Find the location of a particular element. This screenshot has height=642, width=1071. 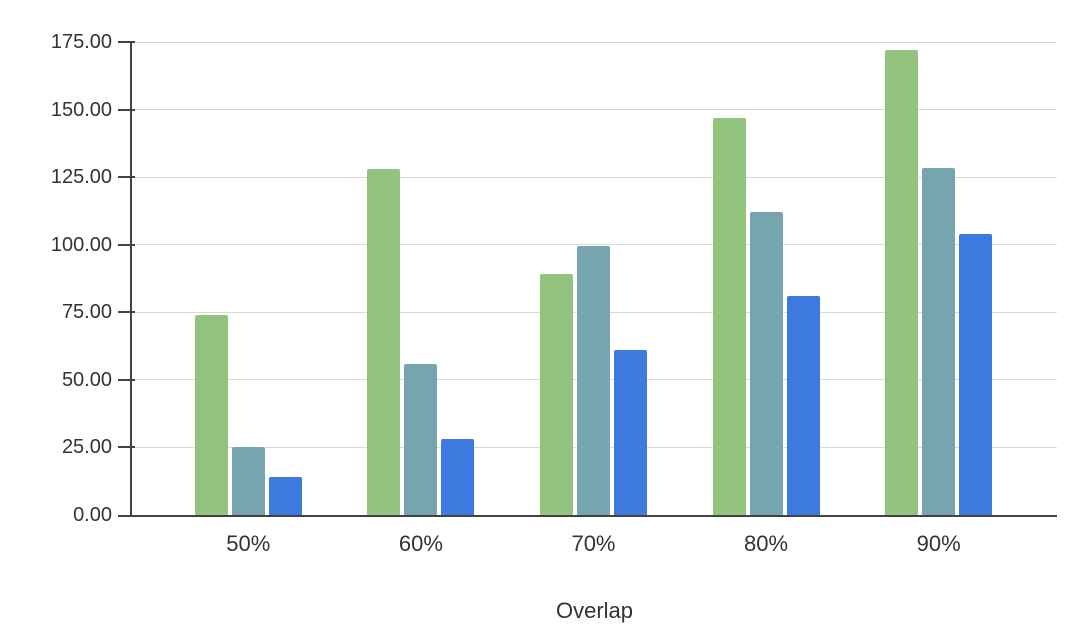

bar-90%-series-2 is located at coordinates (939, 341).